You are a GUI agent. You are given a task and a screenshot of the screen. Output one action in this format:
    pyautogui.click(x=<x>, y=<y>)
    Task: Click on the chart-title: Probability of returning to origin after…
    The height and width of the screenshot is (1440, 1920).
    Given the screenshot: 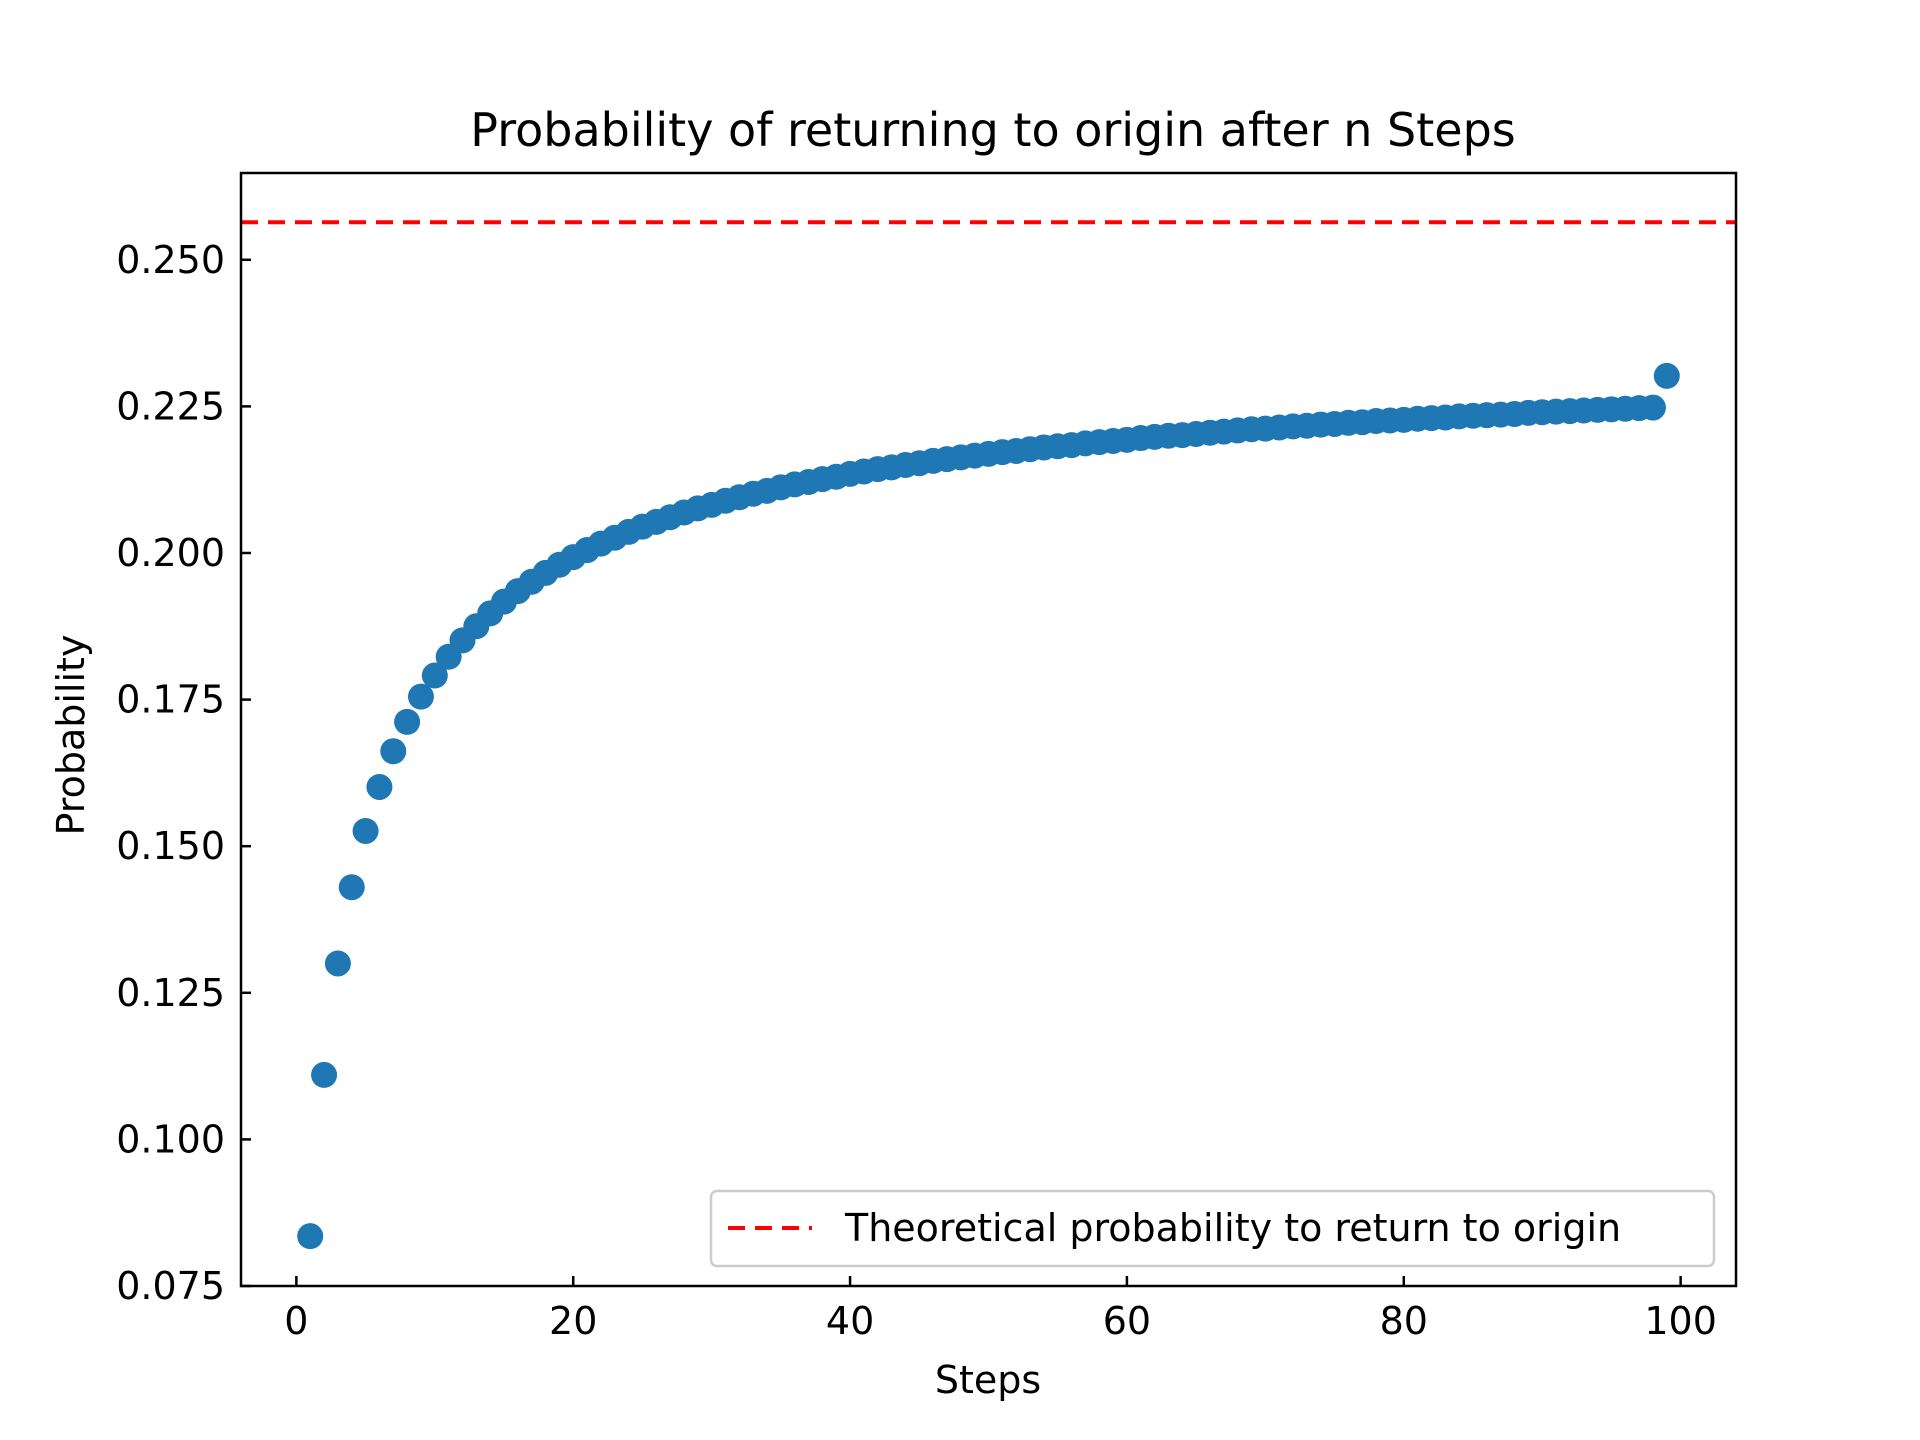 What is the action you would take?
    pyautogui.click(x=992, y=130)
    